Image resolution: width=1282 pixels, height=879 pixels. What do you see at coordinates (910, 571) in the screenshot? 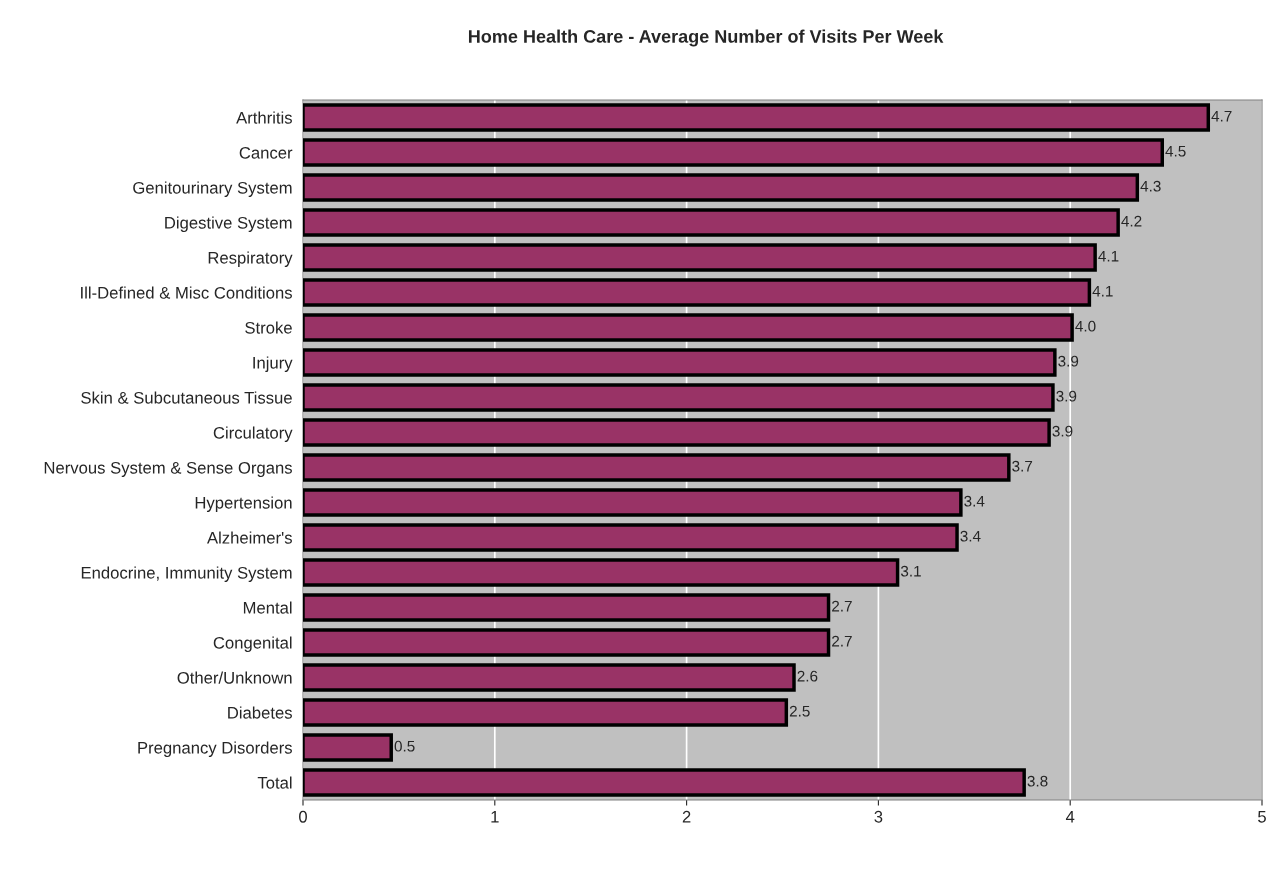
I see `data-label: 3.1` at bounding box center [910, 571].